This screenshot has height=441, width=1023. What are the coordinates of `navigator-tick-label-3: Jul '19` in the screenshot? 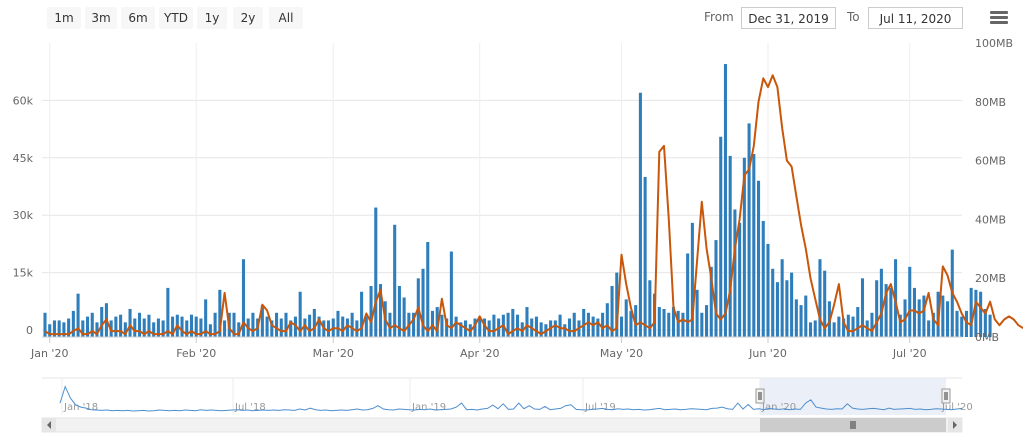 It's located at (600, 407).